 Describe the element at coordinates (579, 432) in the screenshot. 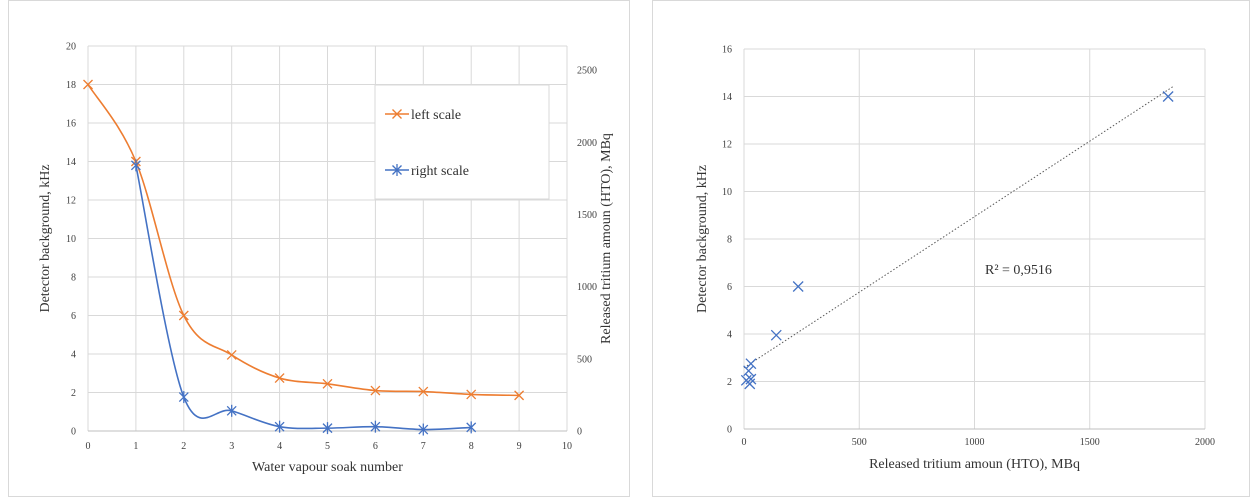

I see `y2-tick-label: 0` at that location.